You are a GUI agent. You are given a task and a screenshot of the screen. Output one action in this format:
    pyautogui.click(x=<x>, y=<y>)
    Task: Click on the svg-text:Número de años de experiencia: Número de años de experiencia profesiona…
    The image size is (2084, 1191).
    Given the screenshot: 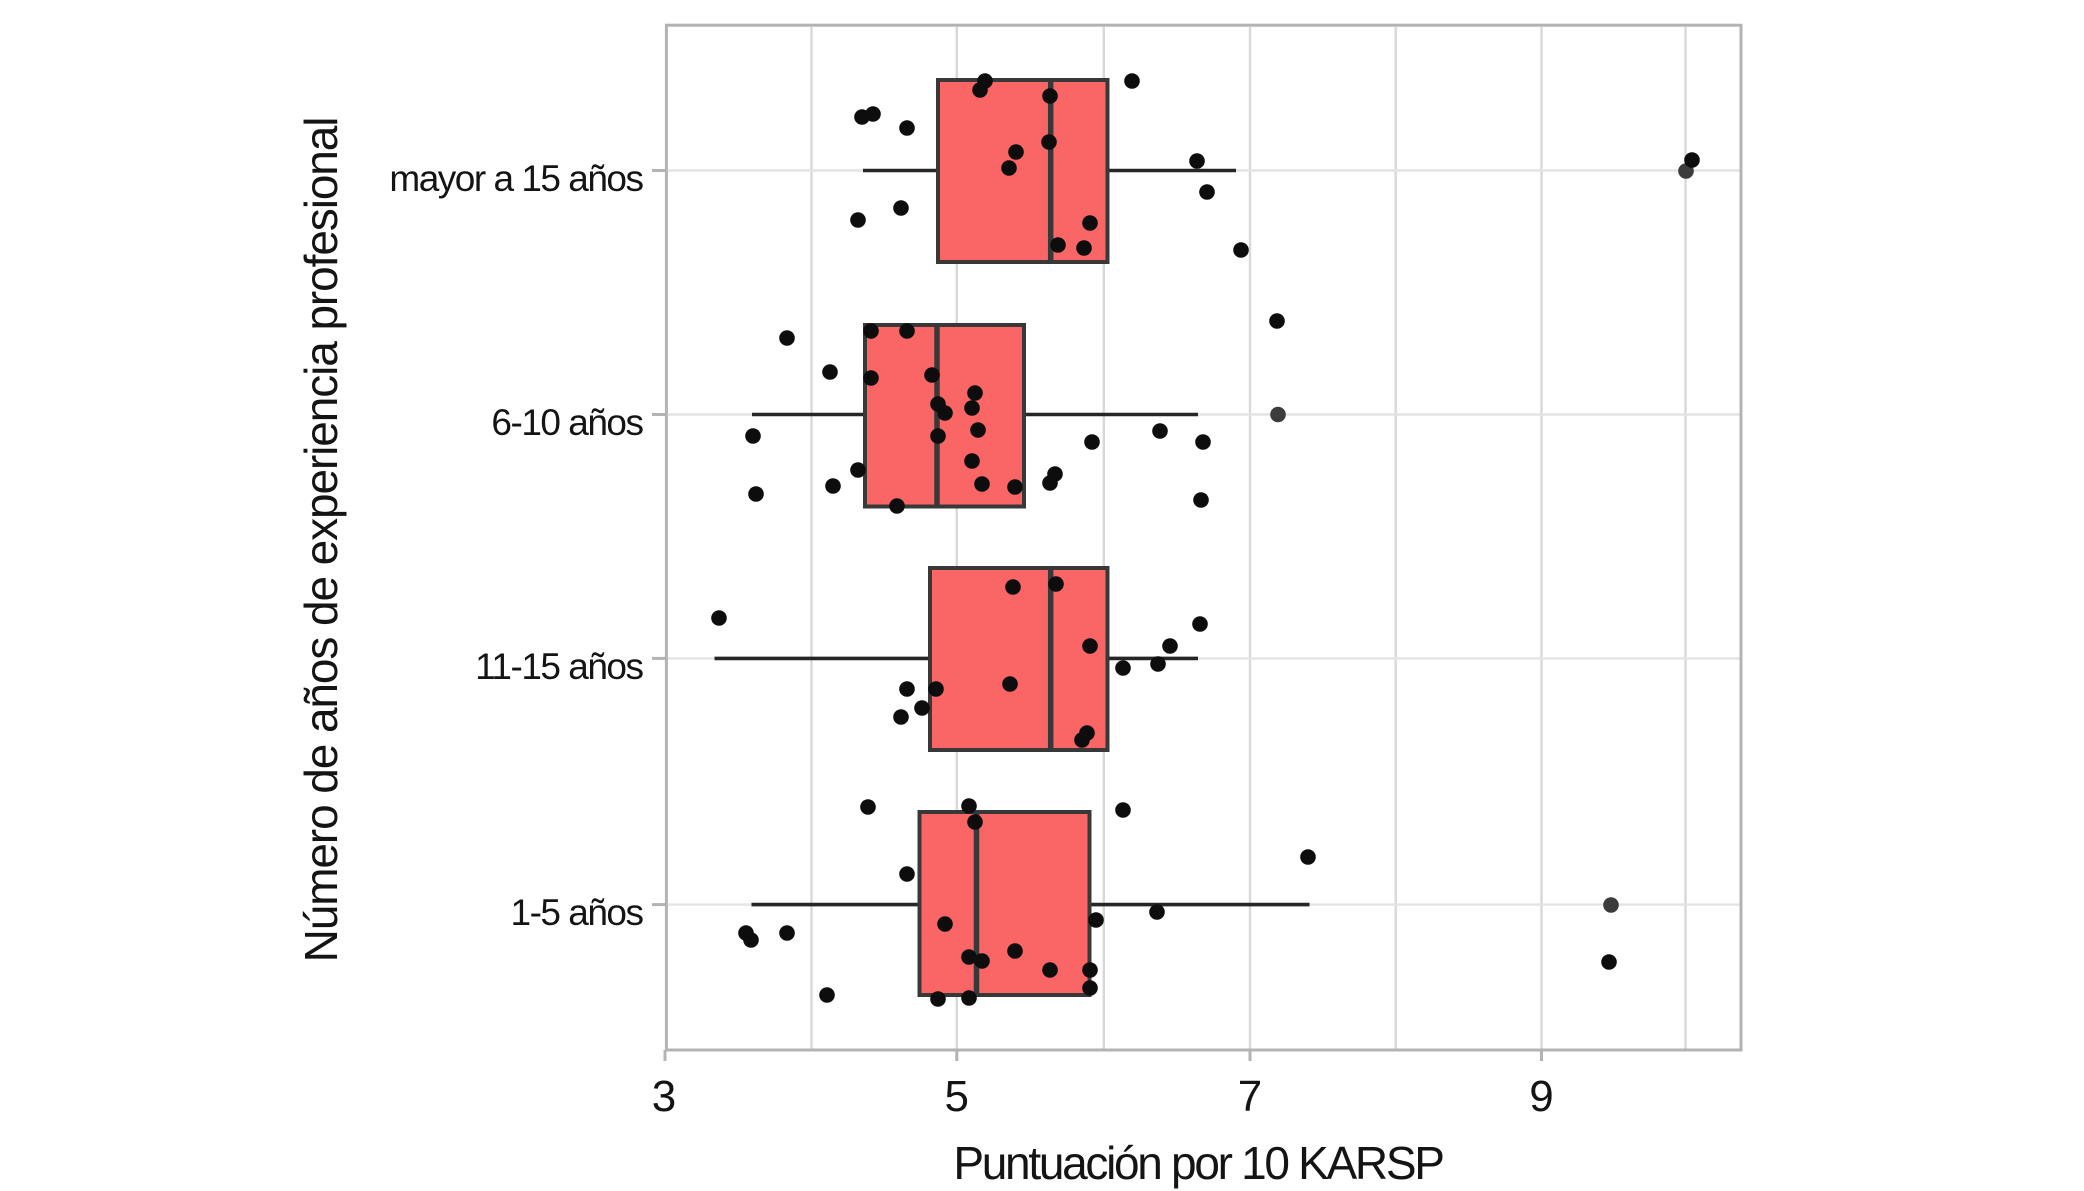 What is the action you would take?
    pyautogui.click(x=321, y=540)
    